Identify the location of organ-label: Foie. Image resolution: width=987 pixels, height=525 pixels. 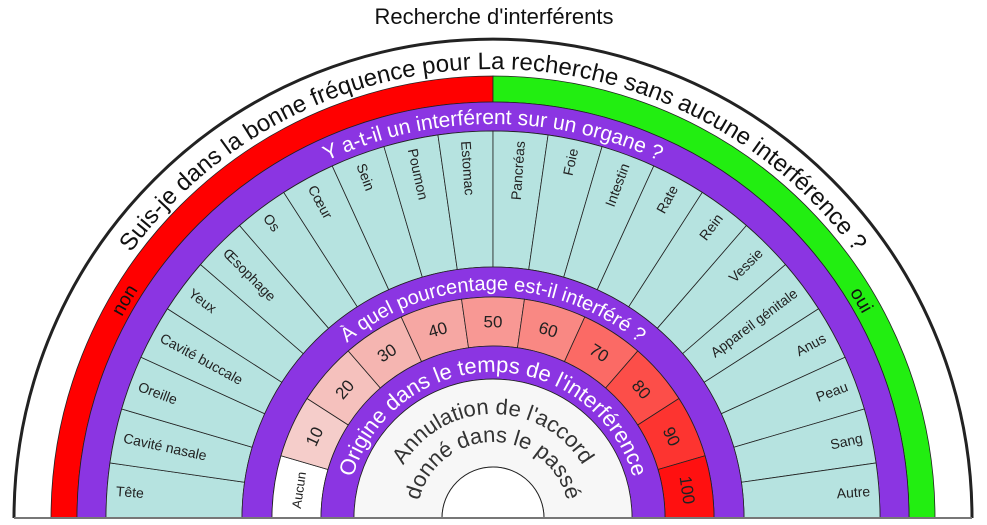
(570, 162).